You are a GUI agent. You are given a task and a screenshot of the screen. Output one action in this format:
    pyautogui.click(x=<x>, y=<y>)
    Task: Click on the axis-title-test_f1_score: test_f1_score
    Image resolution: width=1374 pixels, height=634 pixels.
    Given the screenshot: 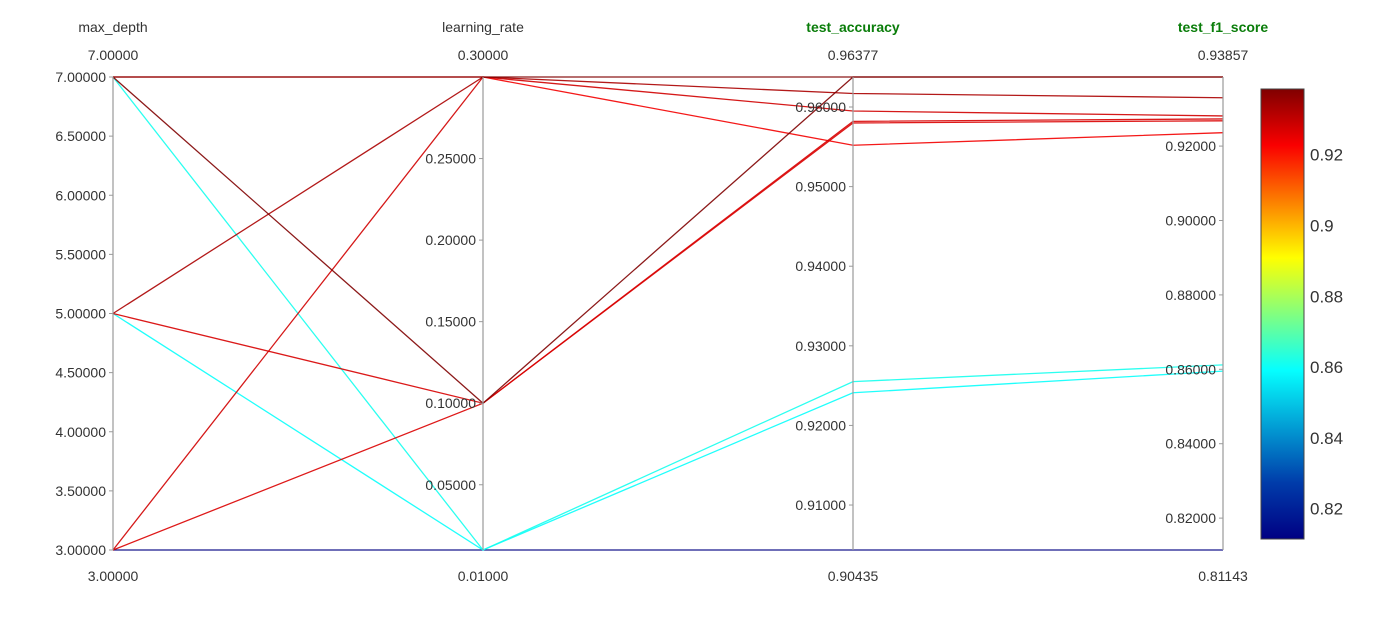 What is the action you would take?
    pyautogui.click(x=1223, y=27)
    